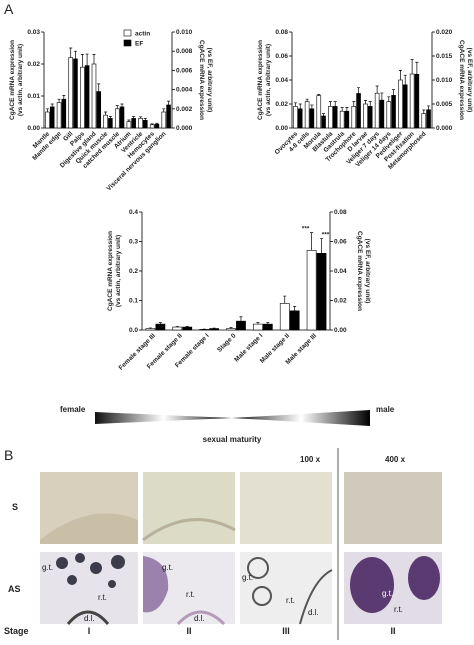  Describe the element at coordinates (340, 242) in the screenshot. I see `y2-tick-label: 0.06` at that location.